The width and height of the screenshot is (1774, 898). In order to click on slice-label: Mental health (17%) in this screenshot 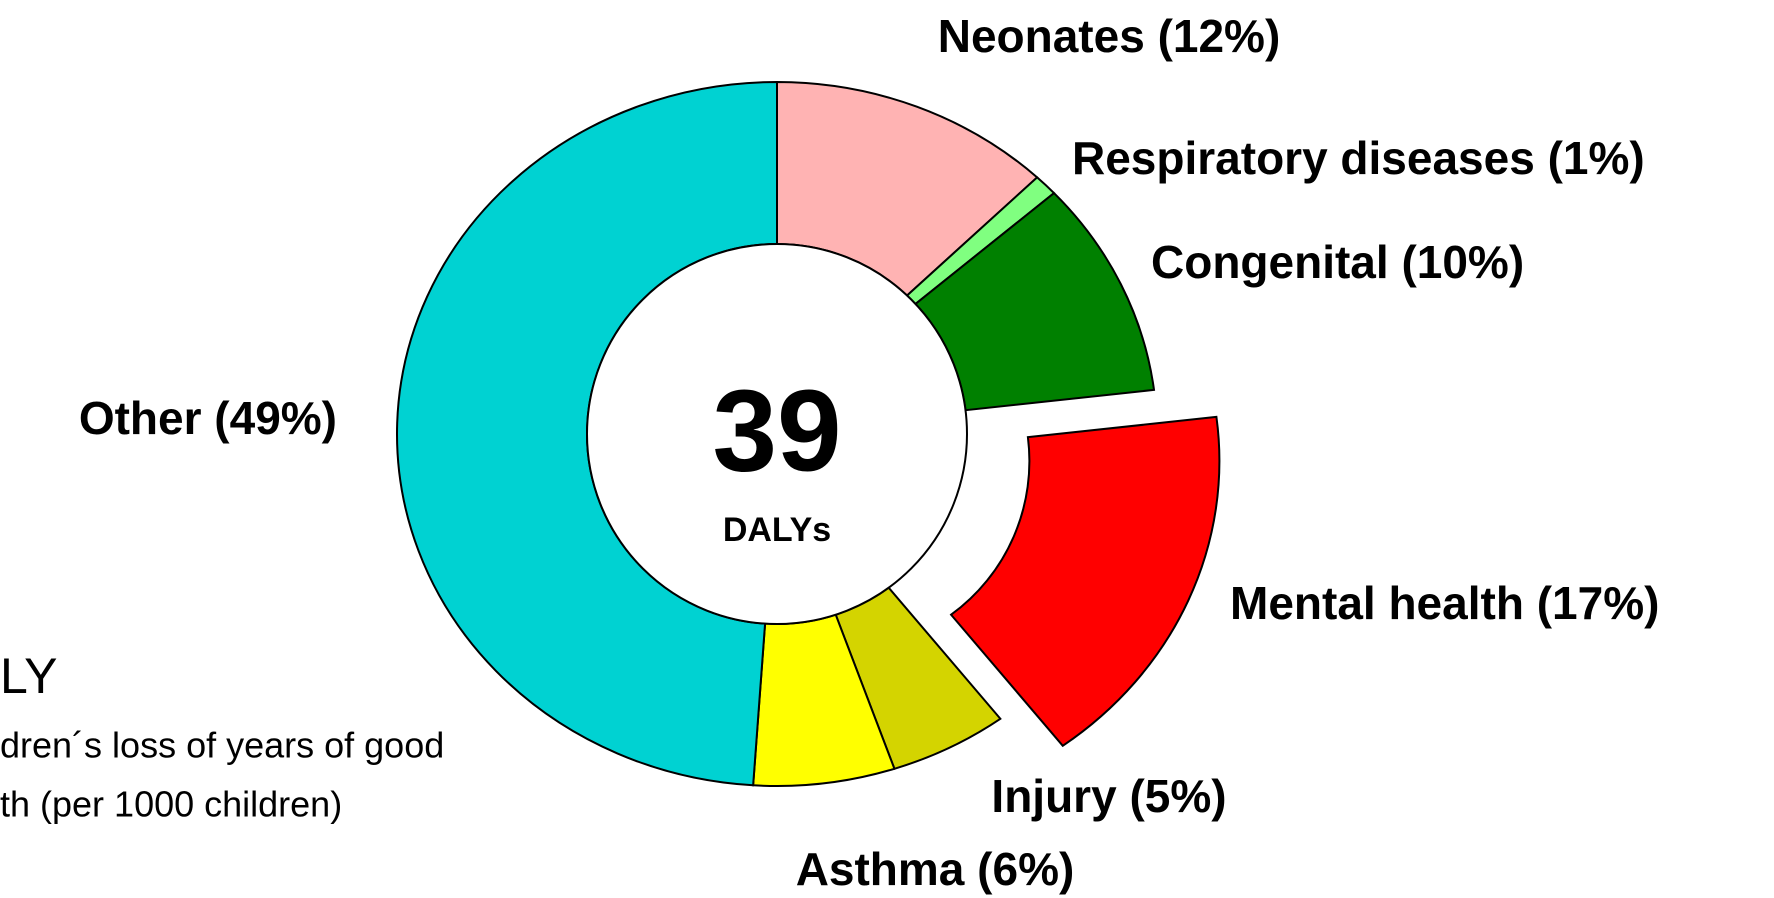, I will do `click(1444, 603)`.